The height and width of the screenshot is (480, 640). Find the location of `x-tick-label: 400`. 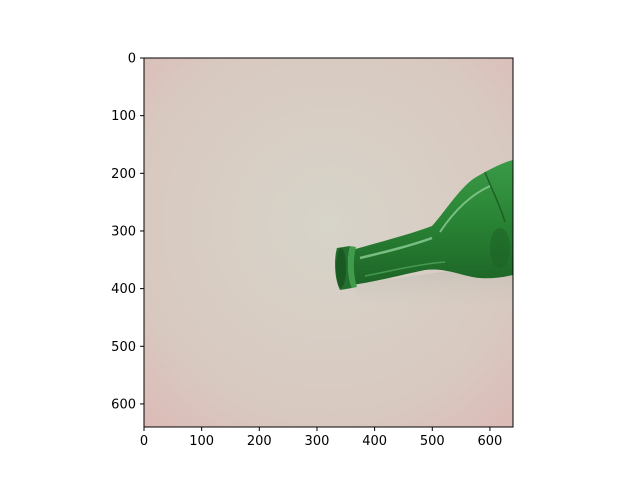

x-tick-label: 400 is located at coordinates (374, 441).